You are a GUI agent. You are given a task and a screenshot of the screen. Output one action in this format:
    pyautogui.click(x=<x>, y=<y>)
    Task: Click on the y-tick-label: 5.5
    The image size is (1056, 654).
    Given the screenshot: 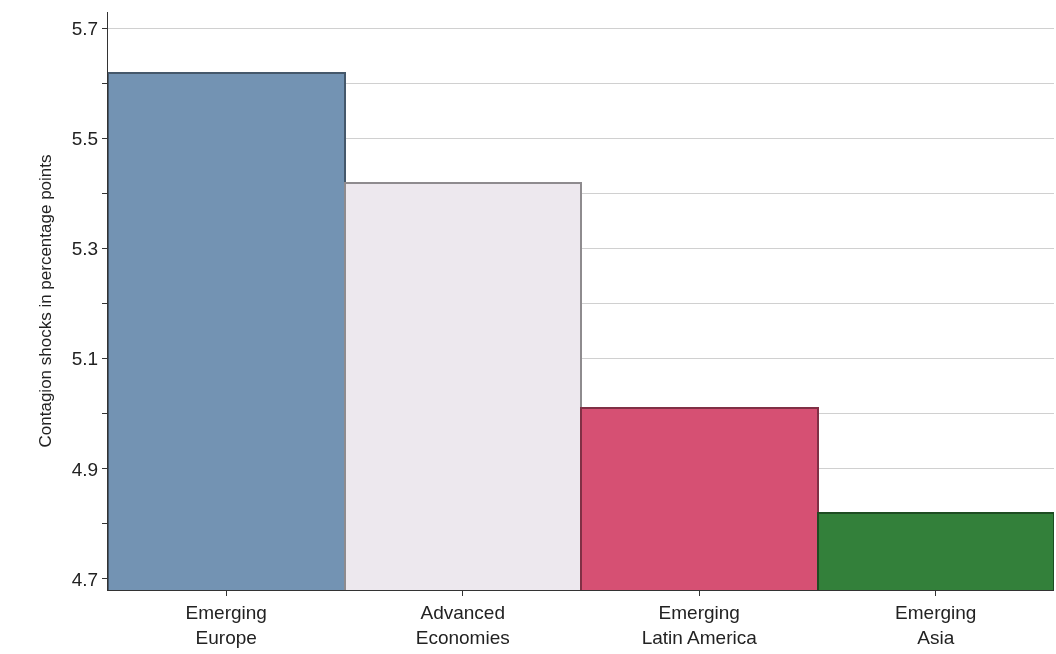 What is the action you would take?
    pyautogui.click(x=85, y=139)
    